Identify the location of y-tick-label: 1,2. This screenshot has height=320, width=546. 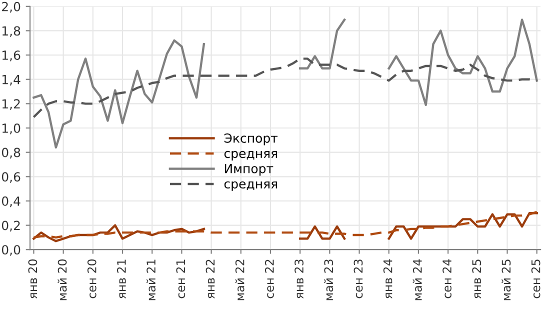
(11, 104).